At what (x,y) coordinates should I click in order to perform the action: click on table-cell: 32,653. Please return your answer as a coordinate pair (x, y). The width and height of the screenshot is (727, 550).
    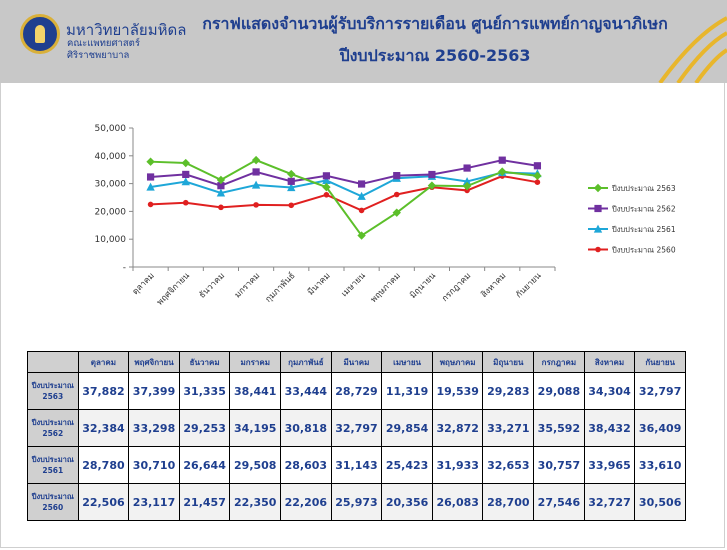
    Looking at the image, I should click on (508, 465).